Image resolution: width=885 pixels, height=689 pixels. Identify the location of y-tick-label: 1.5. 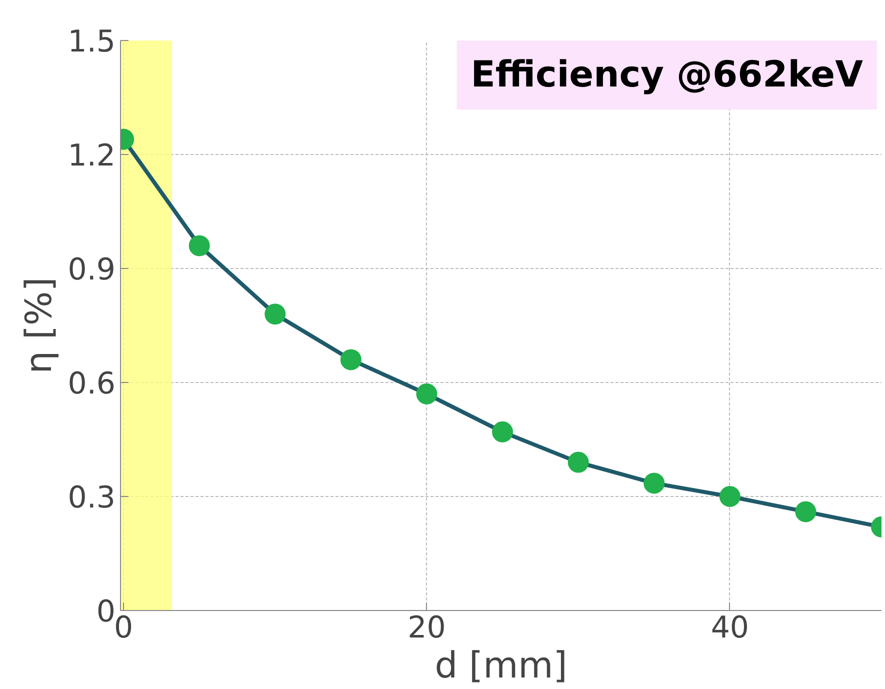
(92, 42).